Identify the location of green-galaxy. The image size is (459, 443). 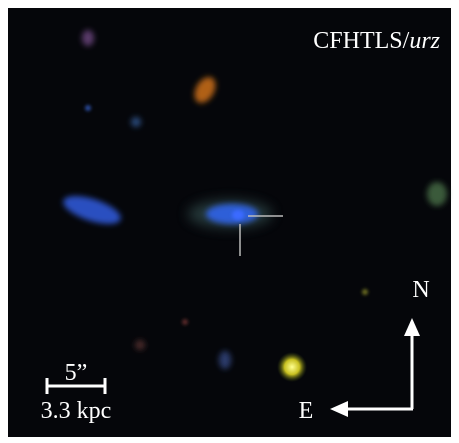
(437, 194).